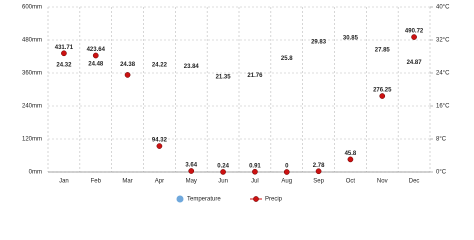 The height and width of the screenshot is (240, 474). Describe the element at coordinates (287, 59) in the screenshot. I see `data-label: 25.8` at that location.